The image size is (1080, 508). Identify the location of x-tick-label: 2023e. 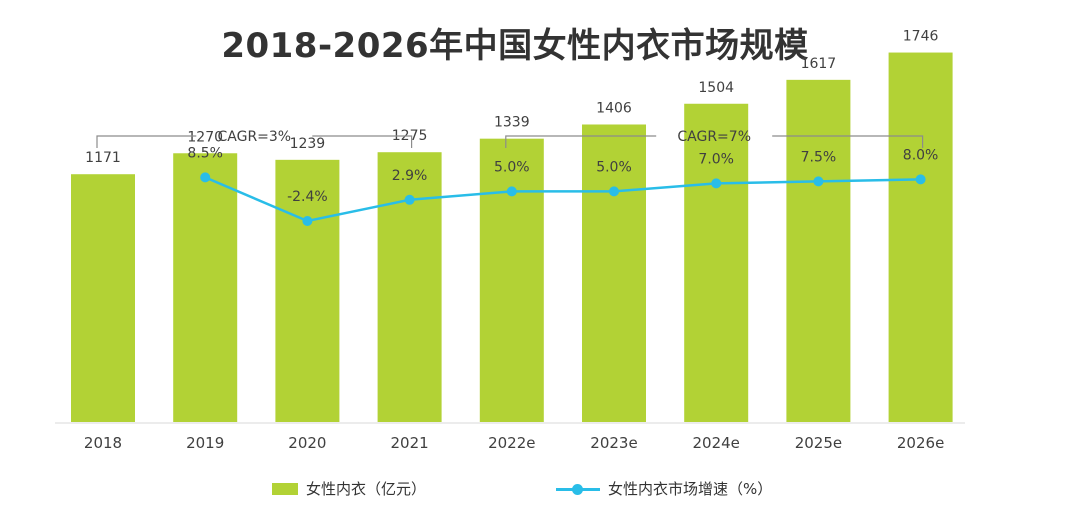
(613, 443).